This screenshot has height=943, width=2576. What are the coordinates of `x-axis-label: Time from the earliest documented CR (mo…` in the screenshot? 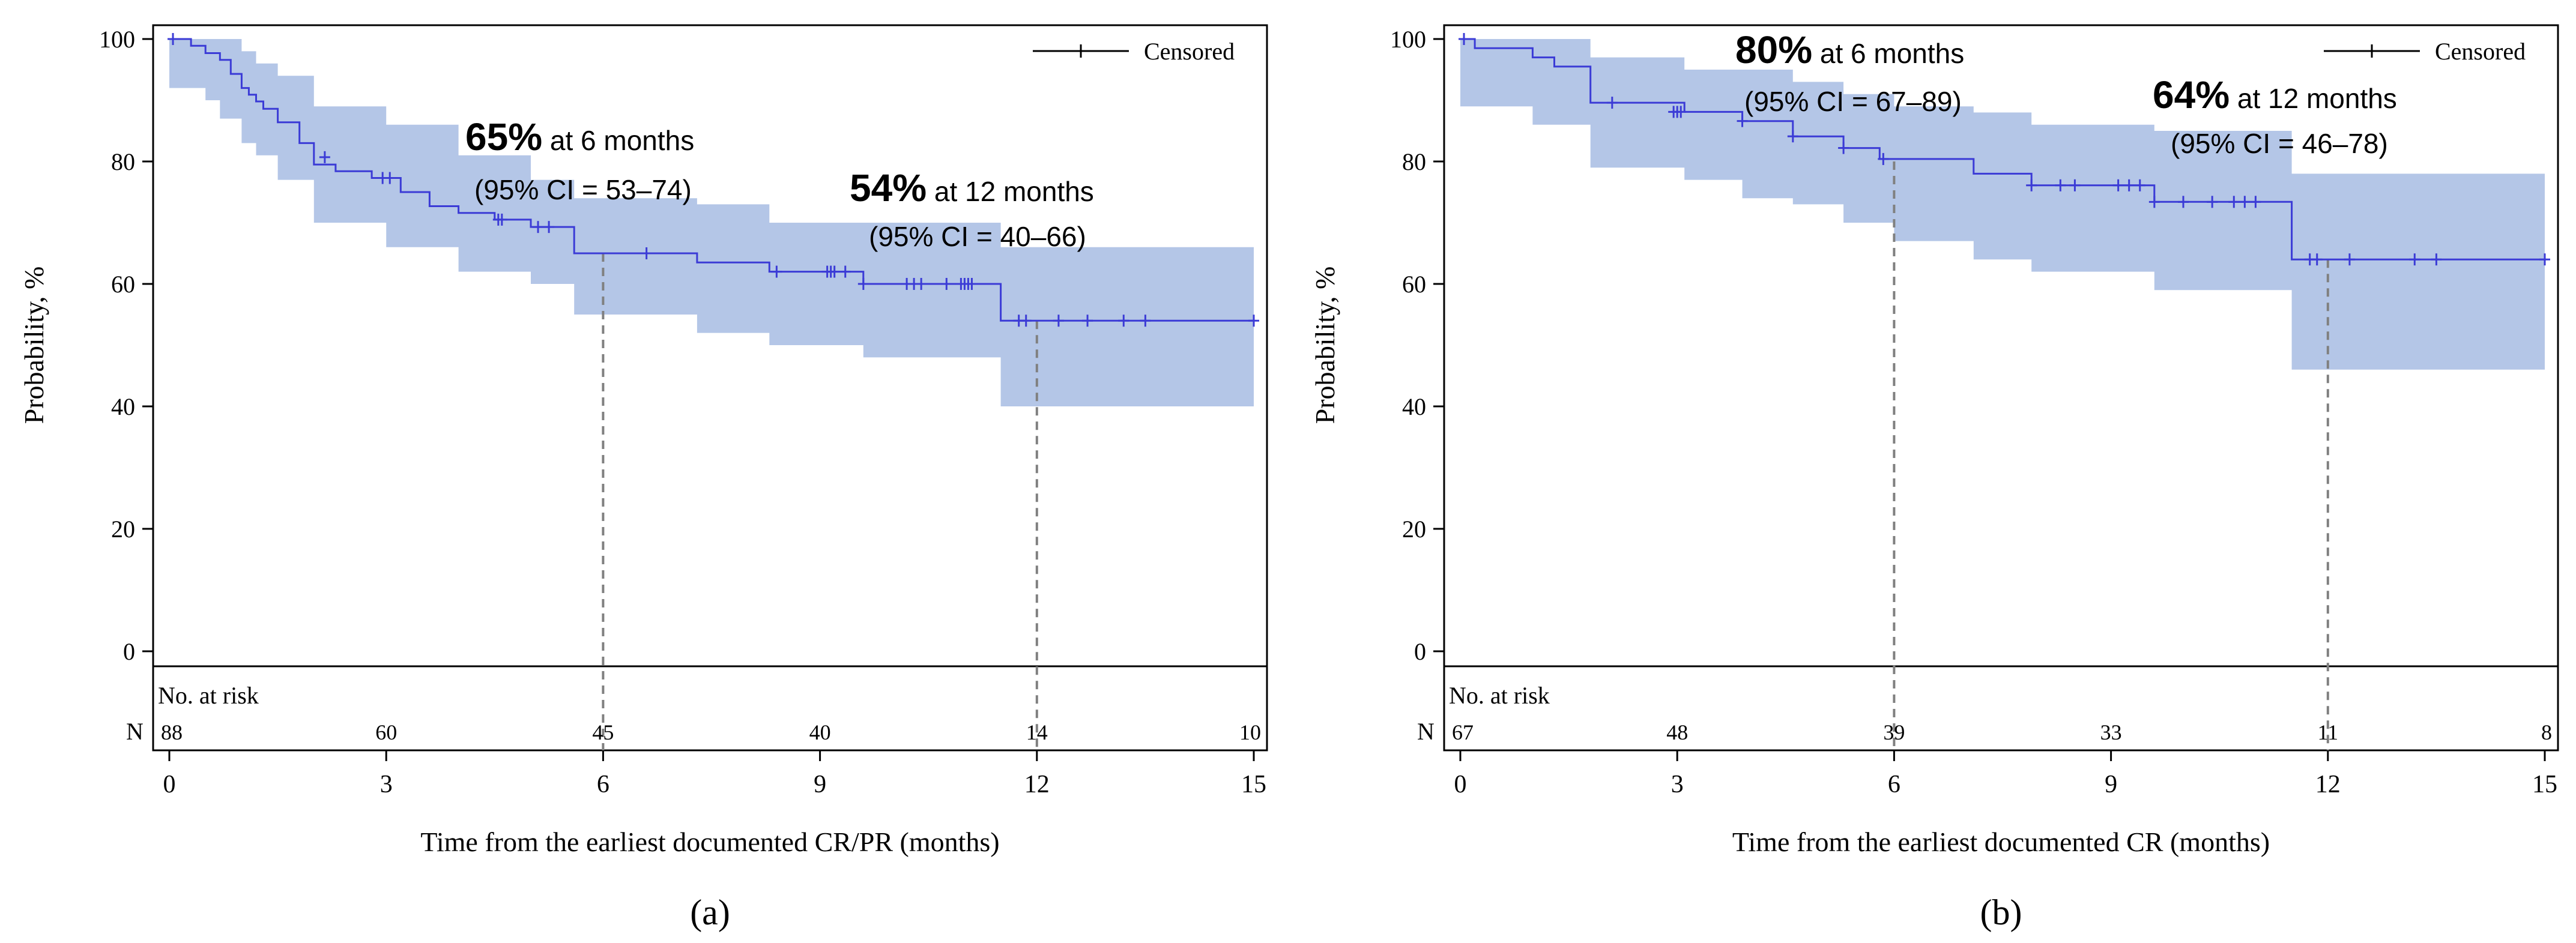 It's located at (2001, 842).